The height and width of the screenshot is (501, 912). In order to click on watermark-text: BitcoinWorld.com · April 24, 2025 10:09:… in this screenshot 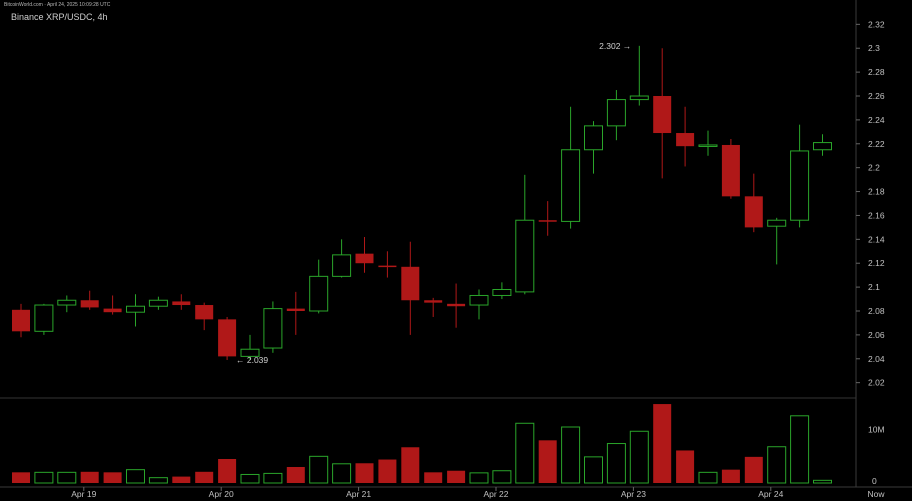, I will do `click(57, 5)`.